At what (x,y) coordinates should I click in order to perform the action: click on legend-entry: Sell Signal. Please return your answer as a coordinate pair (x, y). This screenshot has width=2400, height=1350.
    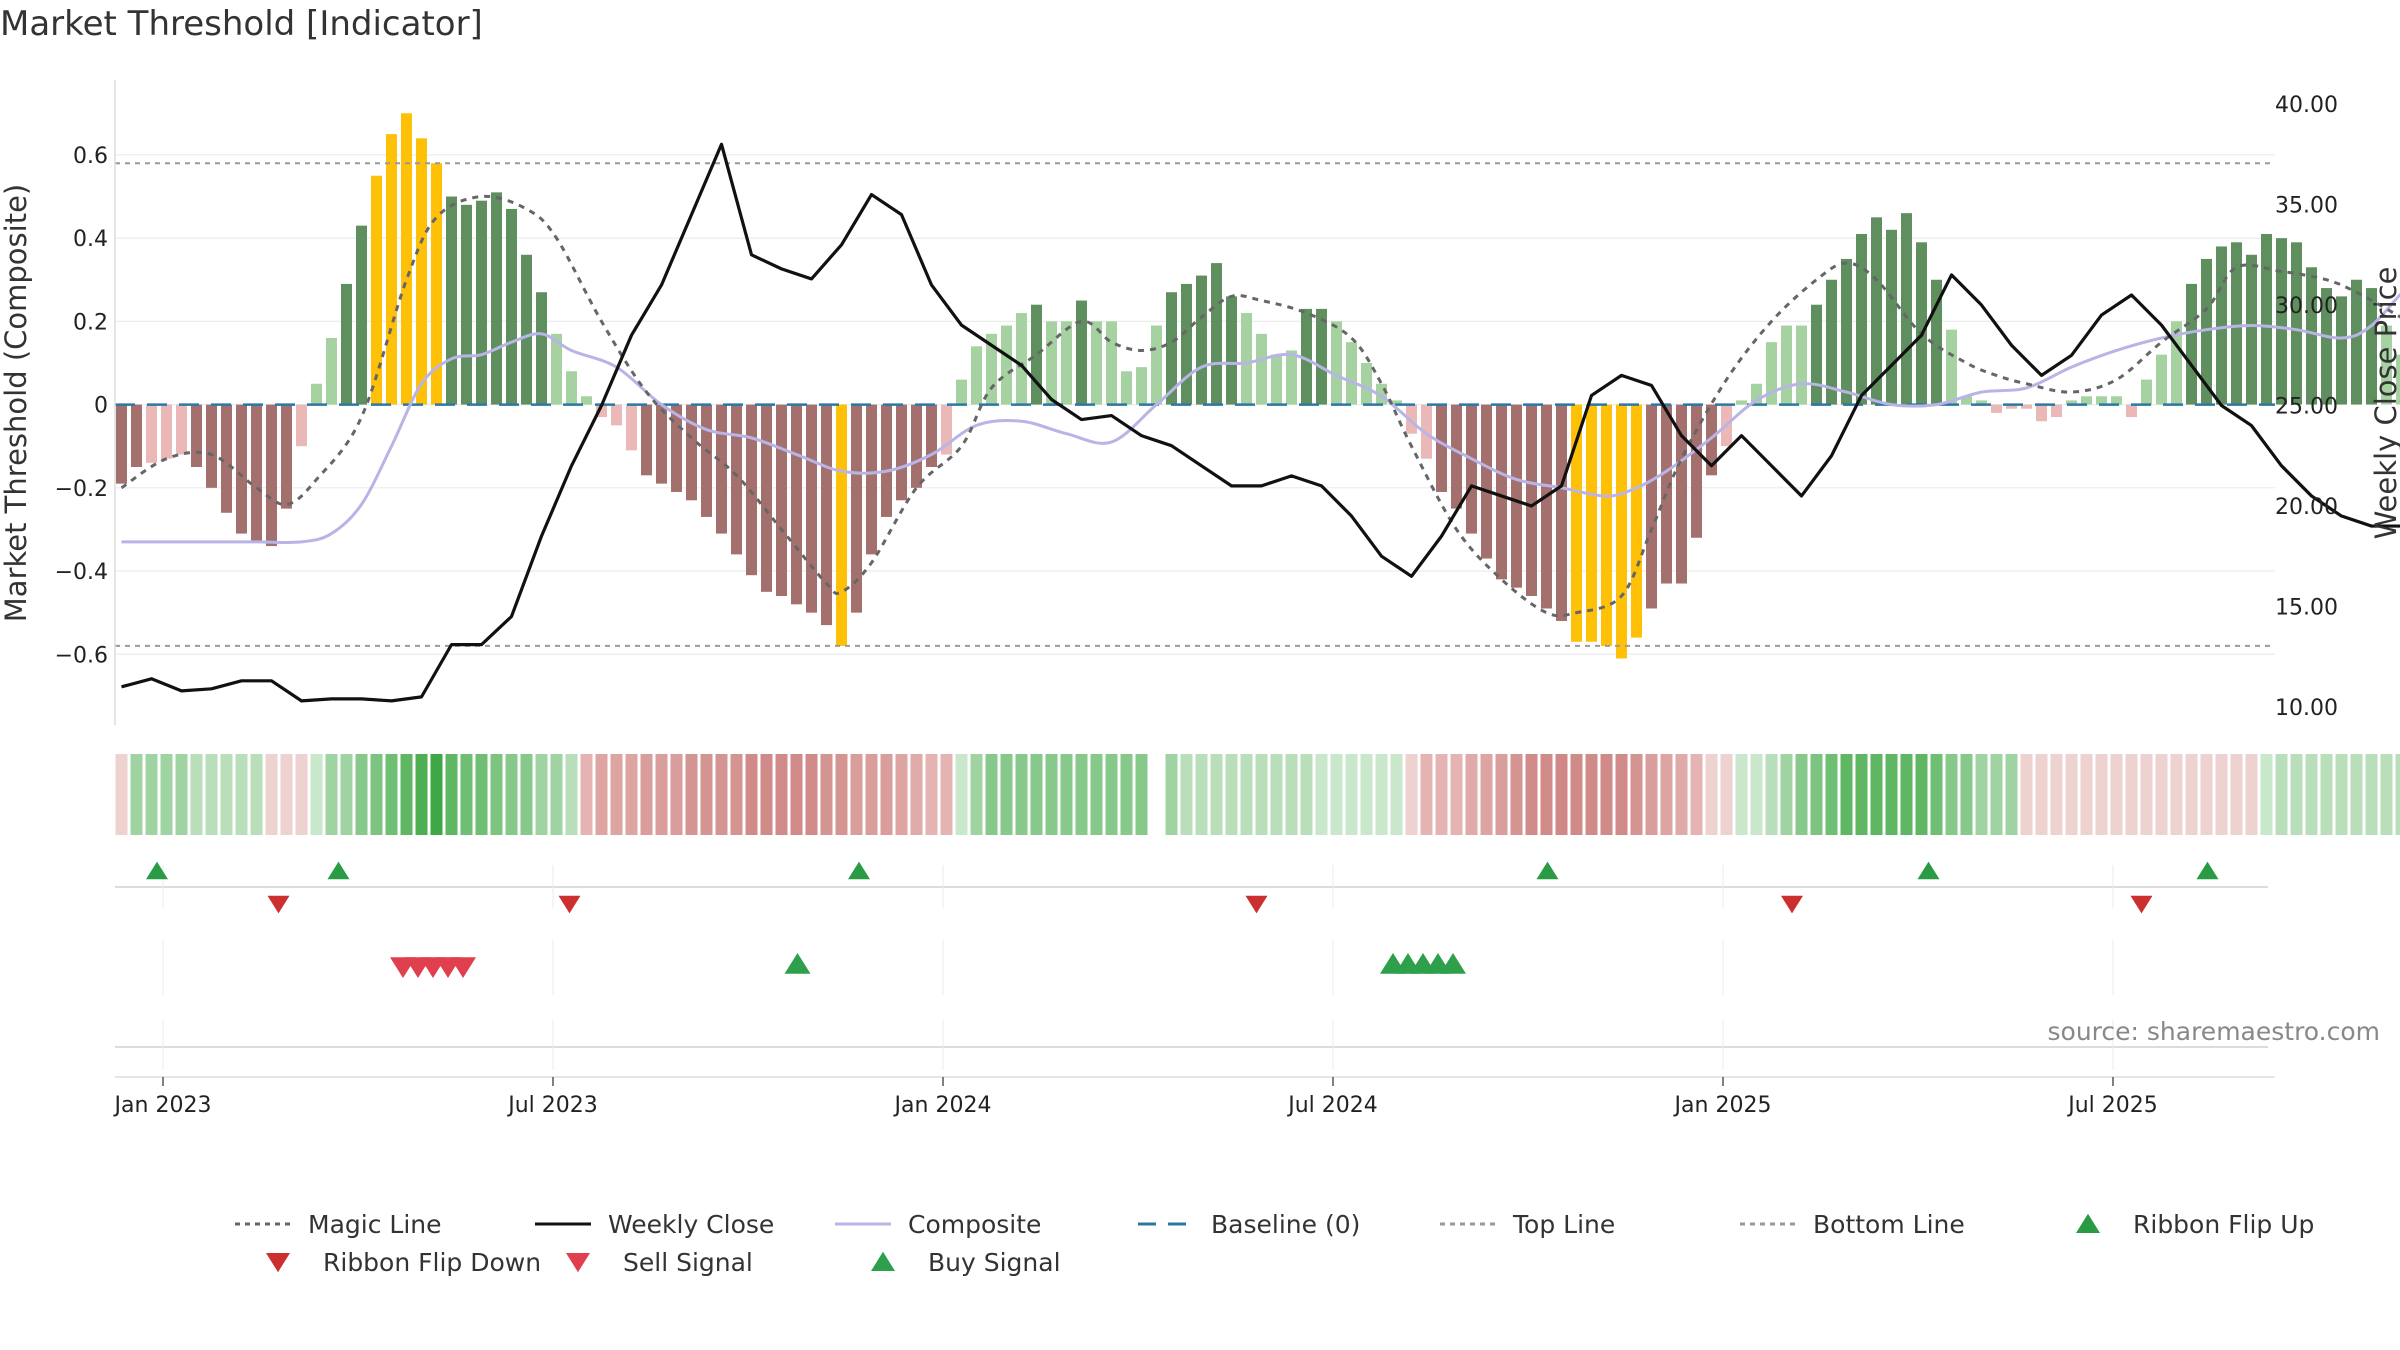
    Looking at the image, I should click on (659, 1262).